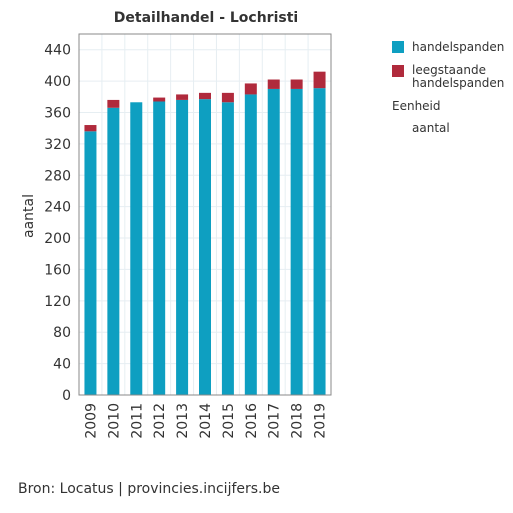 Image resolution: width=513 pixels, height=513 pixels. I want to click on bar-leegstaande-2014, so click(205, 96).